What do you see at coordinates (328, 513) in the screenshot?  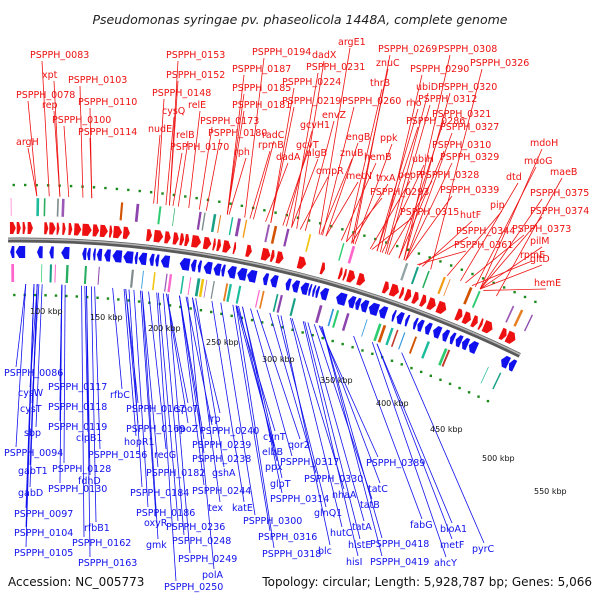 I see `reverse-gene-label: glnQ1` at bounding box center [328, 513].